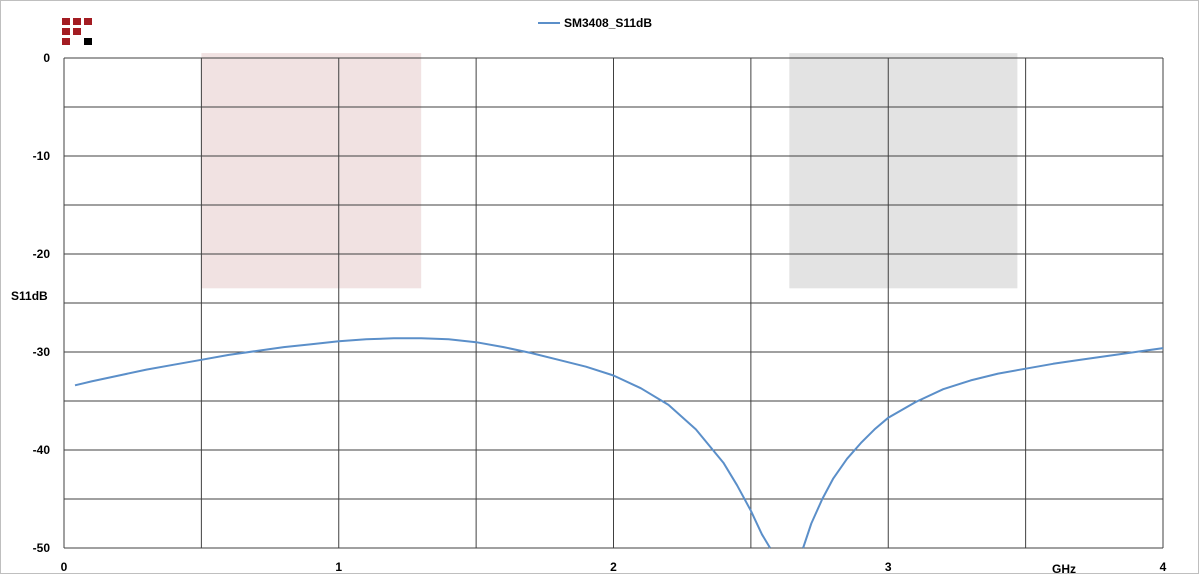  What do you see at coordinates (42, 450) in the screenshot?
I see `y-tick-label: -40` at bounding box center [42, 450].